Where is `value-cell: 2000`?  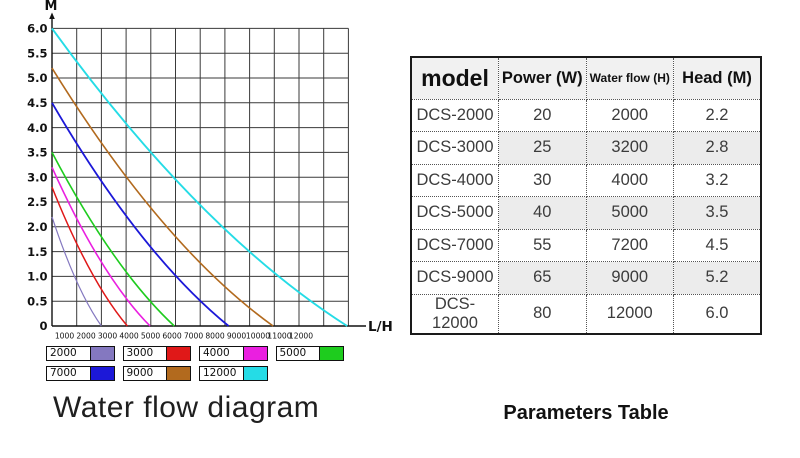 value-cell: 2000 is located at coordinates (629, 115).